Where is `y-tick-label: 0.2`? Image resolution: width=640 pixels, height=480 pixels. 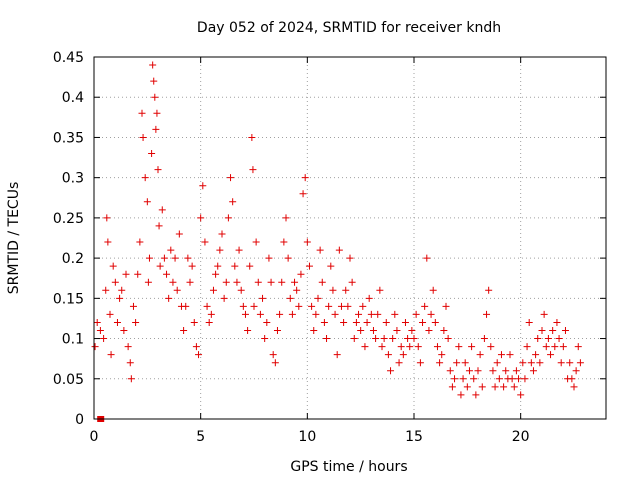 y-tick-label: 0.2 is located at coordinates (73, 259).